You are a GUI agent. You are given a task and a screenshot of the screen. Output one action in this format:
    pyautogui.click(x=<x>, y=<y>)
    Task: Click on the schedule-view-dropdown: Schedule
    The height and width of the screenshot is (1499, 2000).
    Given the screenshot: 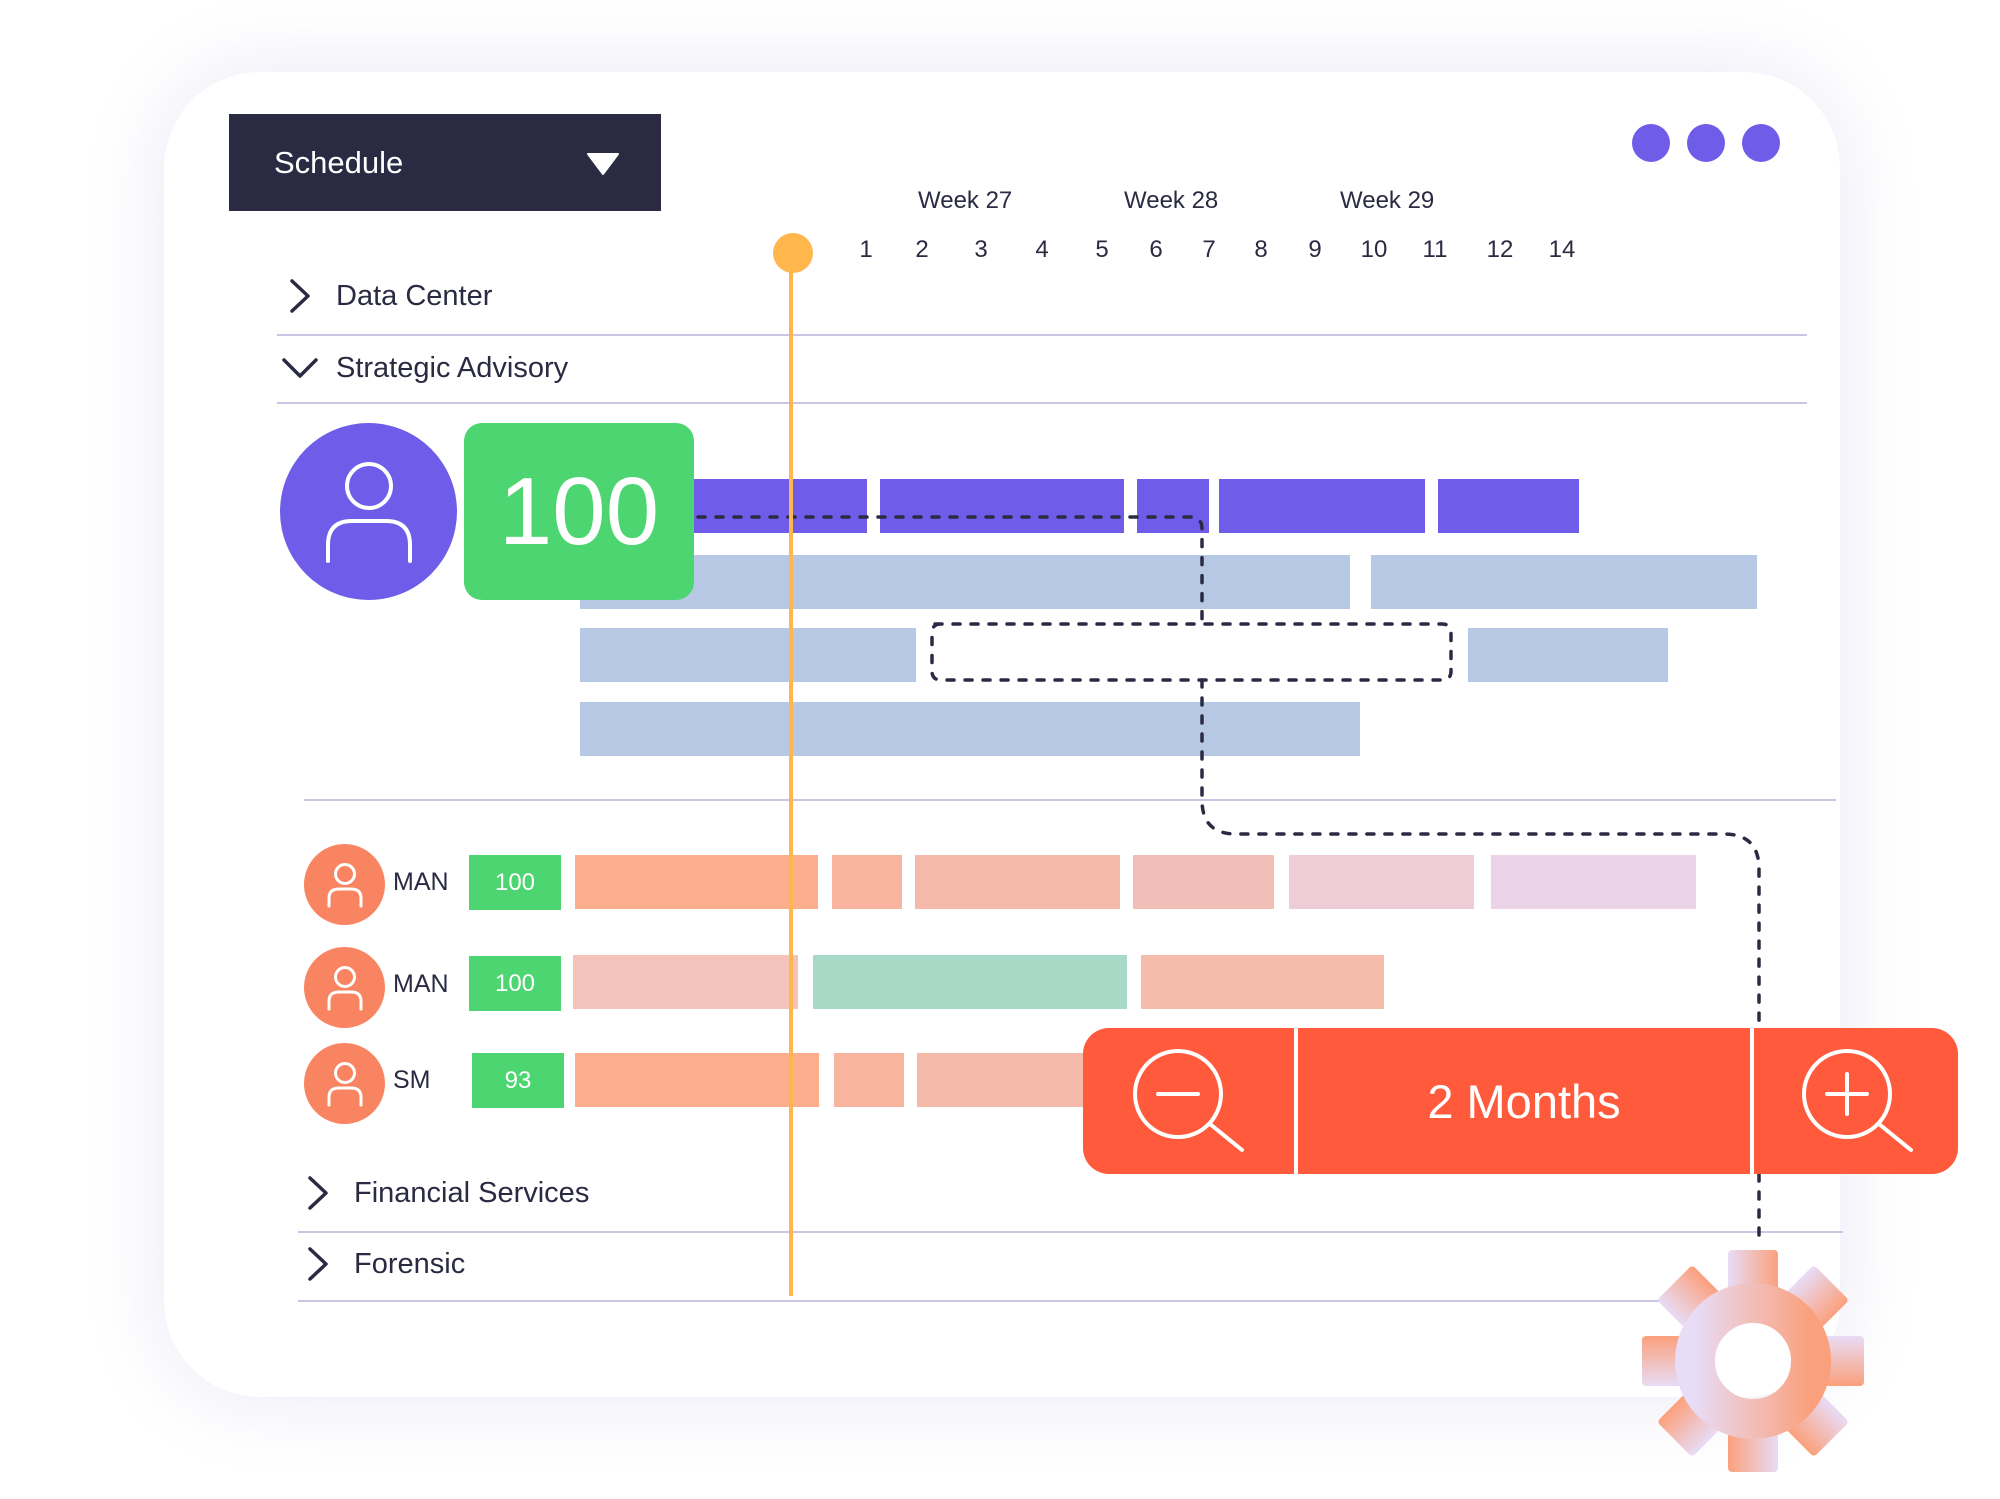 What is the action you would take?
    pyautogui.click(x=445, y=162)
    